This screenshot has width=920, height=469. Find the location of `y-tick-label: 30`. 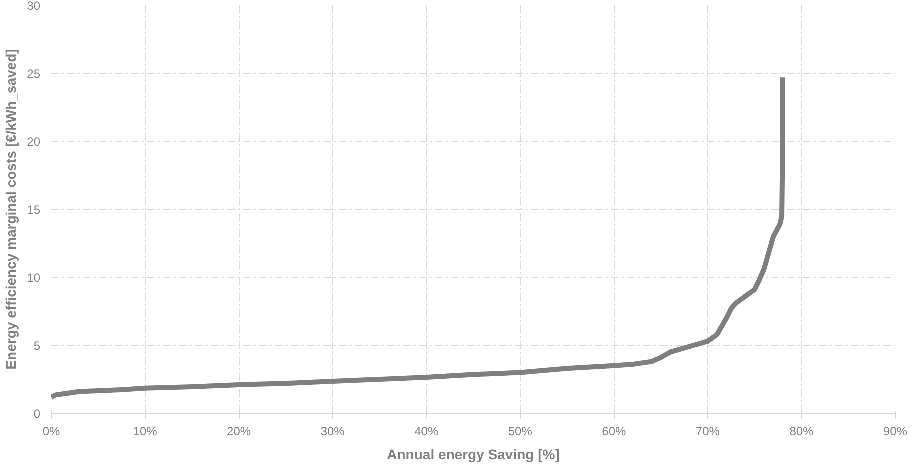

y-tick-label: 30 is located at coordinates (34, 6).